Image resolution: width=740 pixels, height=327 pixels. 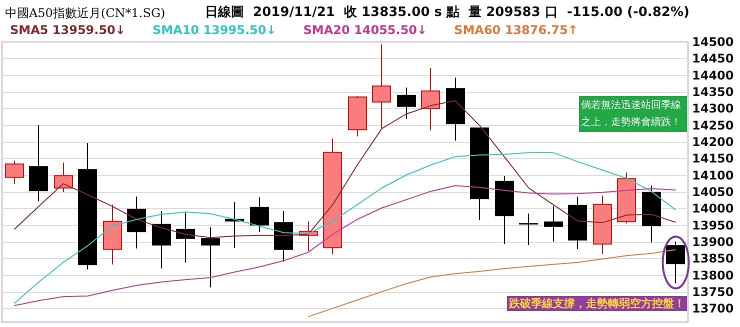 I want to click on y-tick-label: 14150, so click(x=713, y=159).